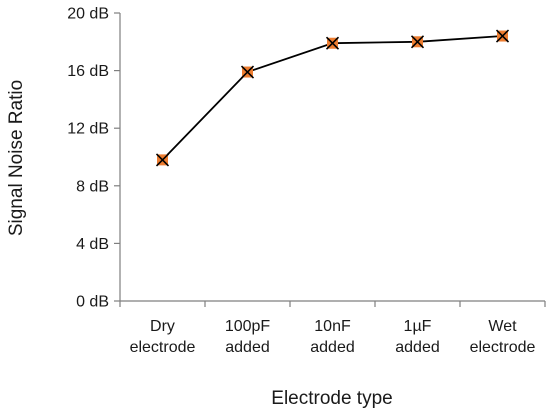 Image resolution: width=550 pixels, height=413 pixels. What do you see at coordinates (88, 71) in the screenshot?
I see `y-tick-label: 16 dB` at bounding box center [88, 71].